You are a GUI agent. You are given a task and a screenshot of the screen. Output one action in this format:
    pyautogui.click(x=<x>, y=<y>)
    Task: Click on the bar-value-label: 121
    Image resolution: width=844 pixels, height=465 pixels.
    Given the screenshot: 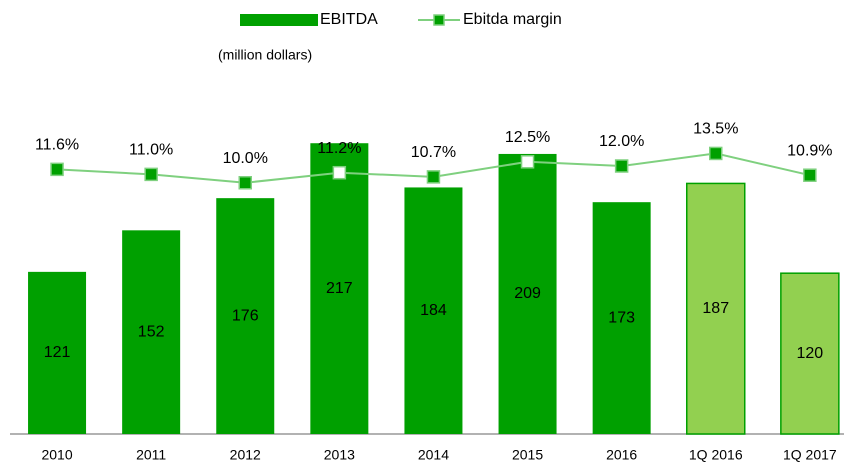 What is the action you would take?
    pyautogui.click(x=57, y=352)
    